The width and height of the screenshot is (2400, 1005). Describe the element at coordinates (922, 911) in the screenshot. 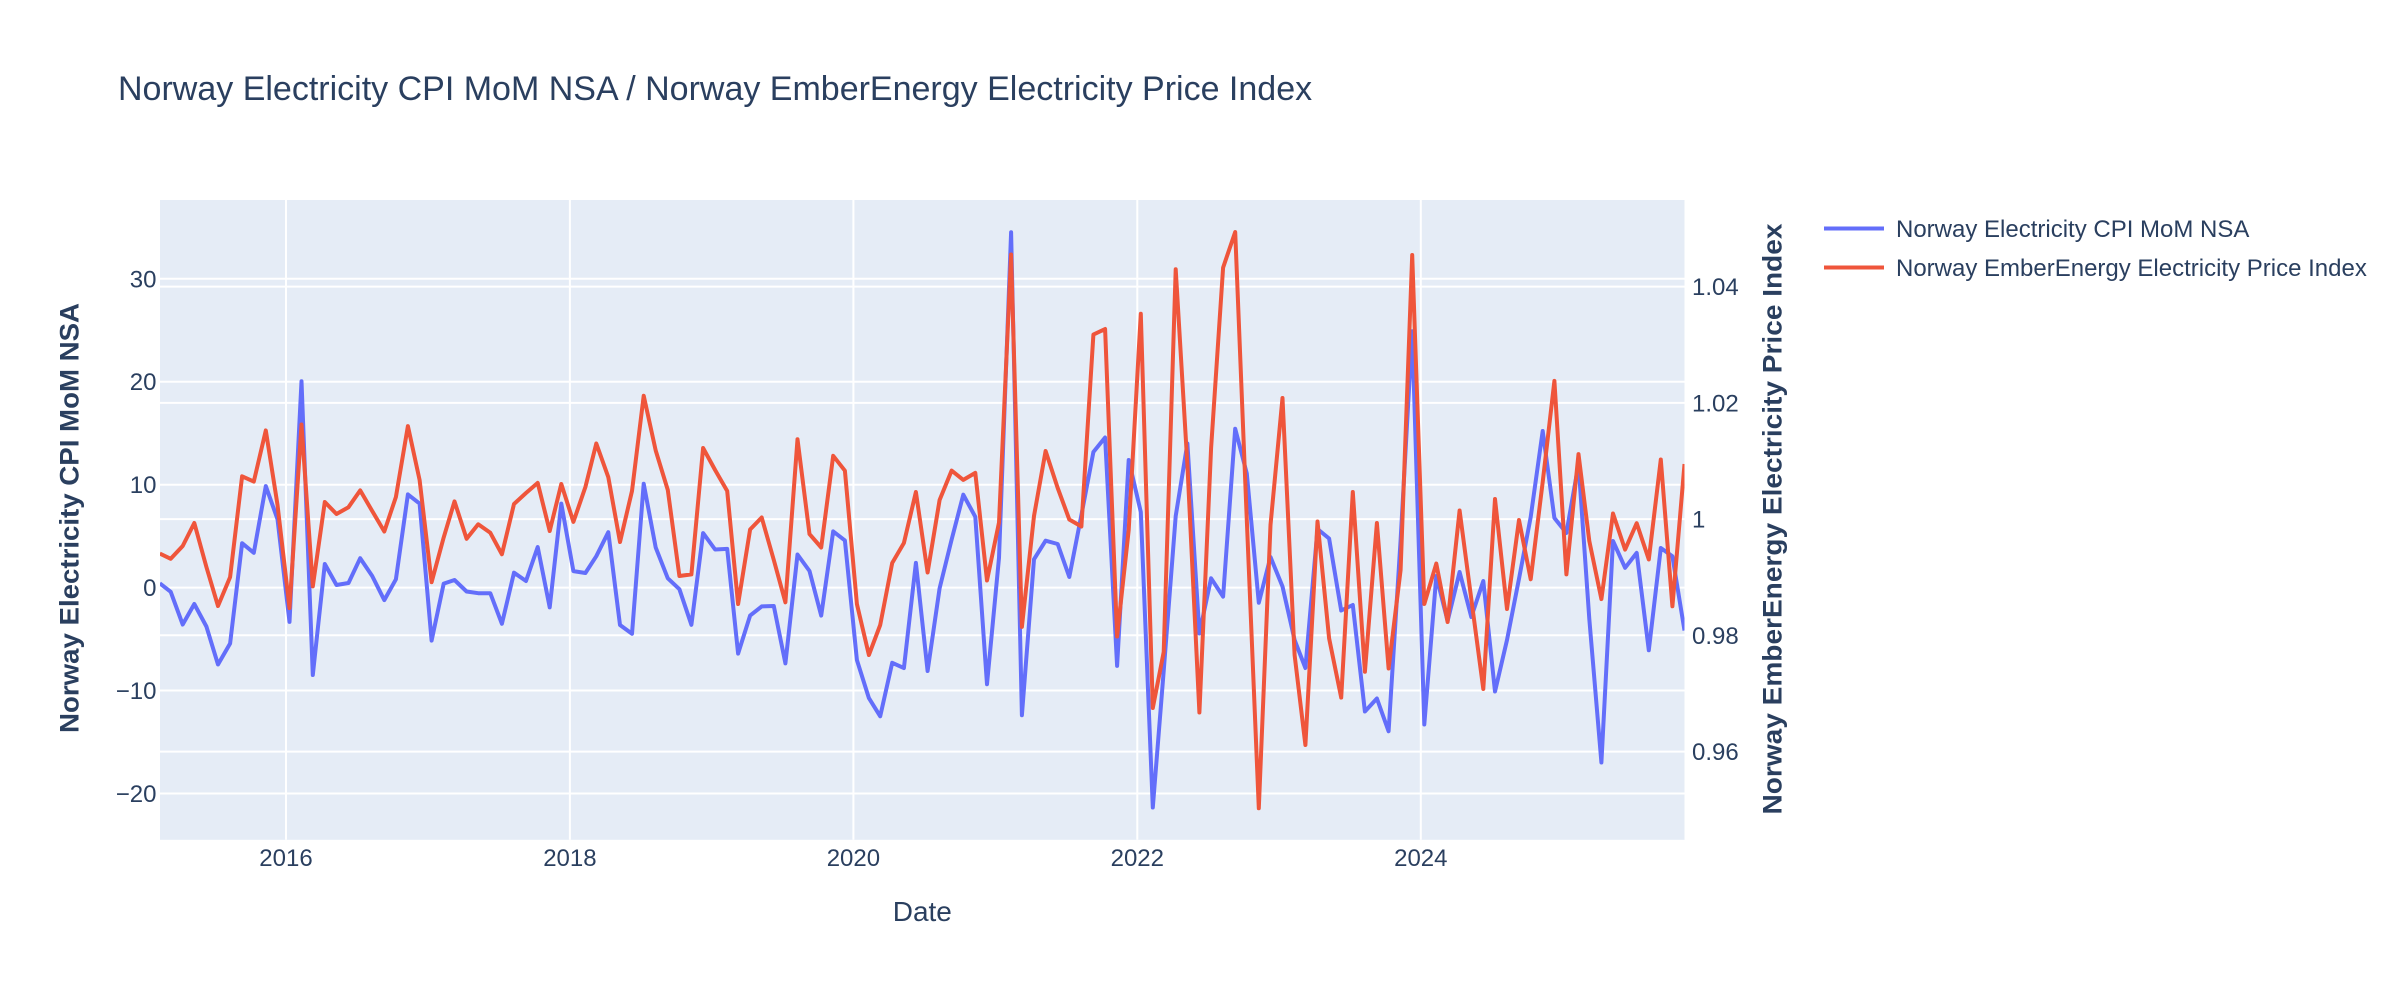

I see `svg-text: Date` at that location.